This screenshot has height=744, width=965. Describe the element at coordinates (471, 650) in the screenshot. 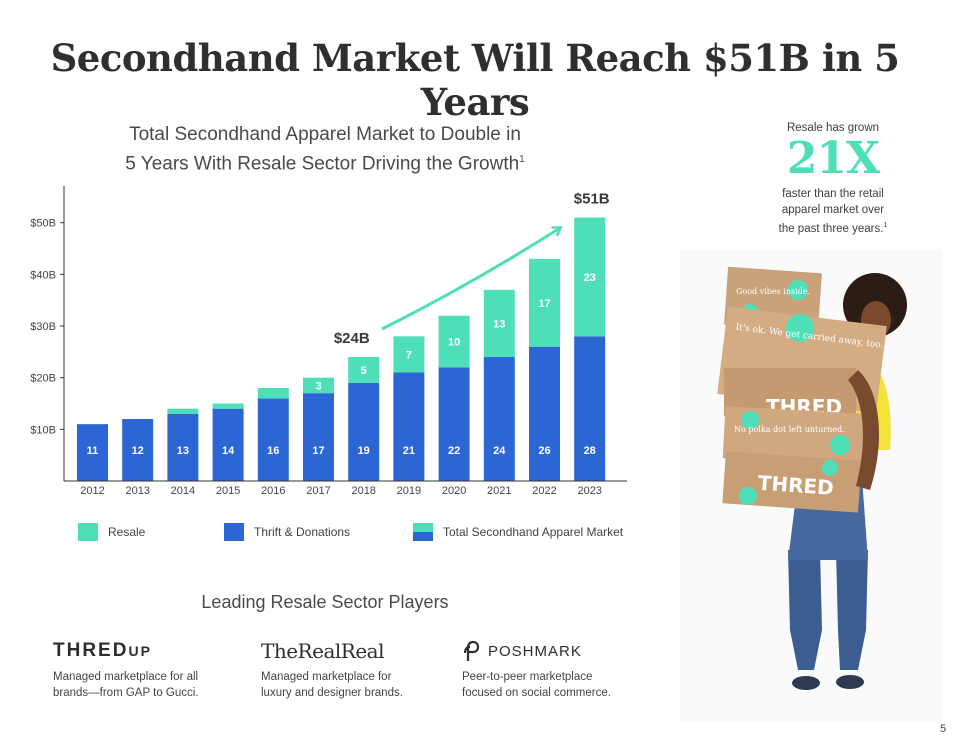

I see `poshmark-icon` at that location.